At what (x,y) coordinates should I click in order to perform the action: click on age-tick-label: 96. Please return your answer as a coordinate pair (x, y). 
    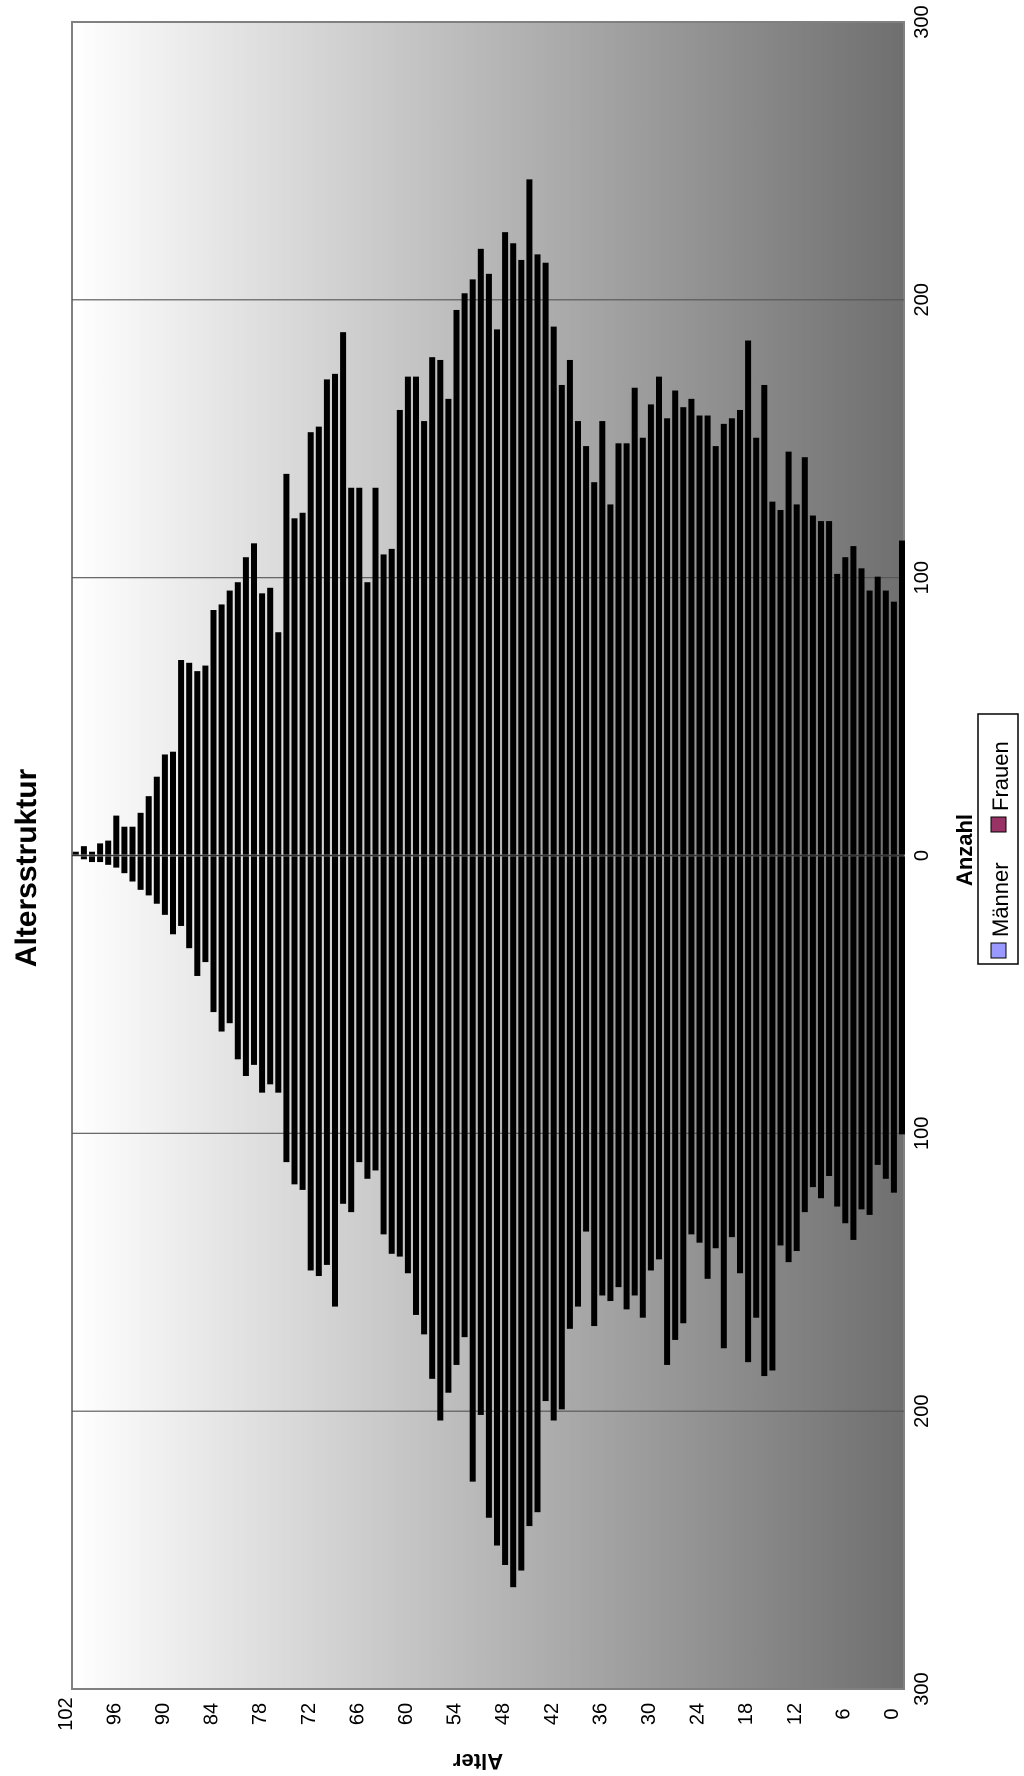
    Looking at the image, I should click on (114, 1714).